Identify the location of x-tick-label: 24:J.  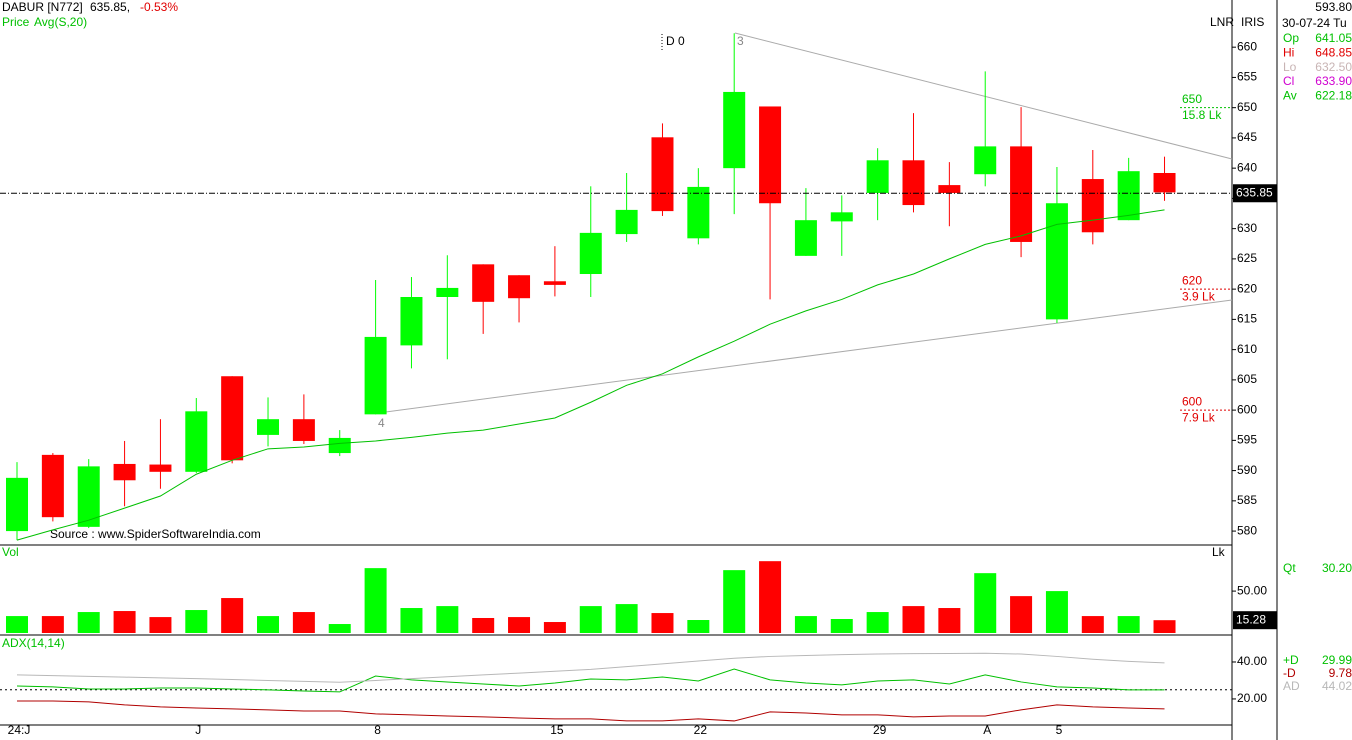
(19, 730).